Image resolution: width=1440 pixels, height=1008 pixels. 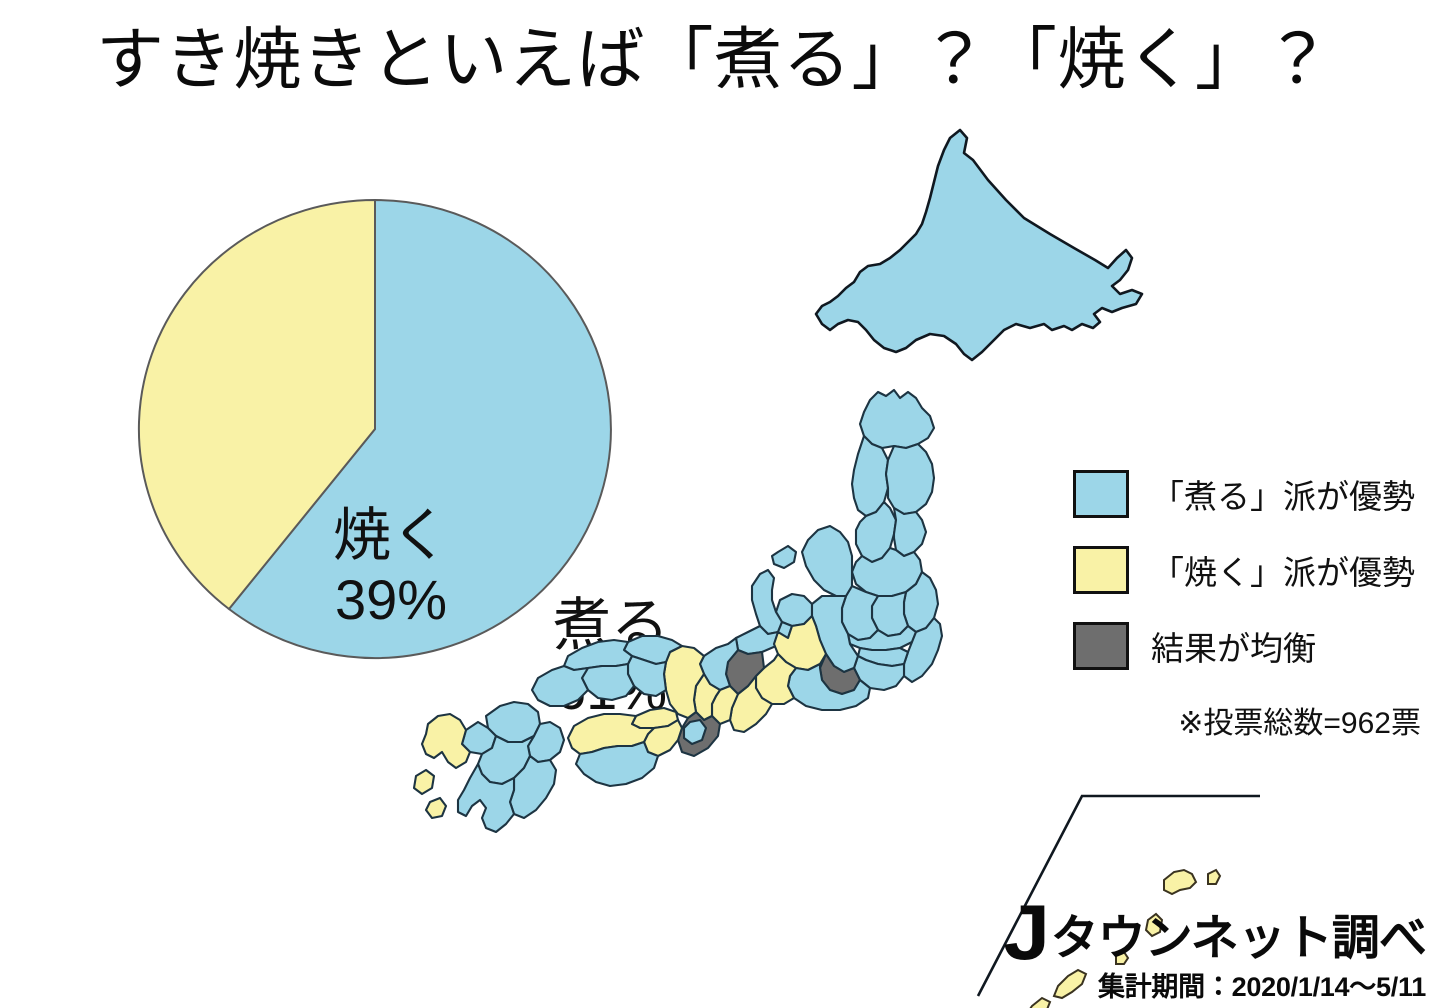 What do you see at coordinates (256, 404) in the screenshot?
I see `pie-slice-yaku` at bounding box center [256, 404].